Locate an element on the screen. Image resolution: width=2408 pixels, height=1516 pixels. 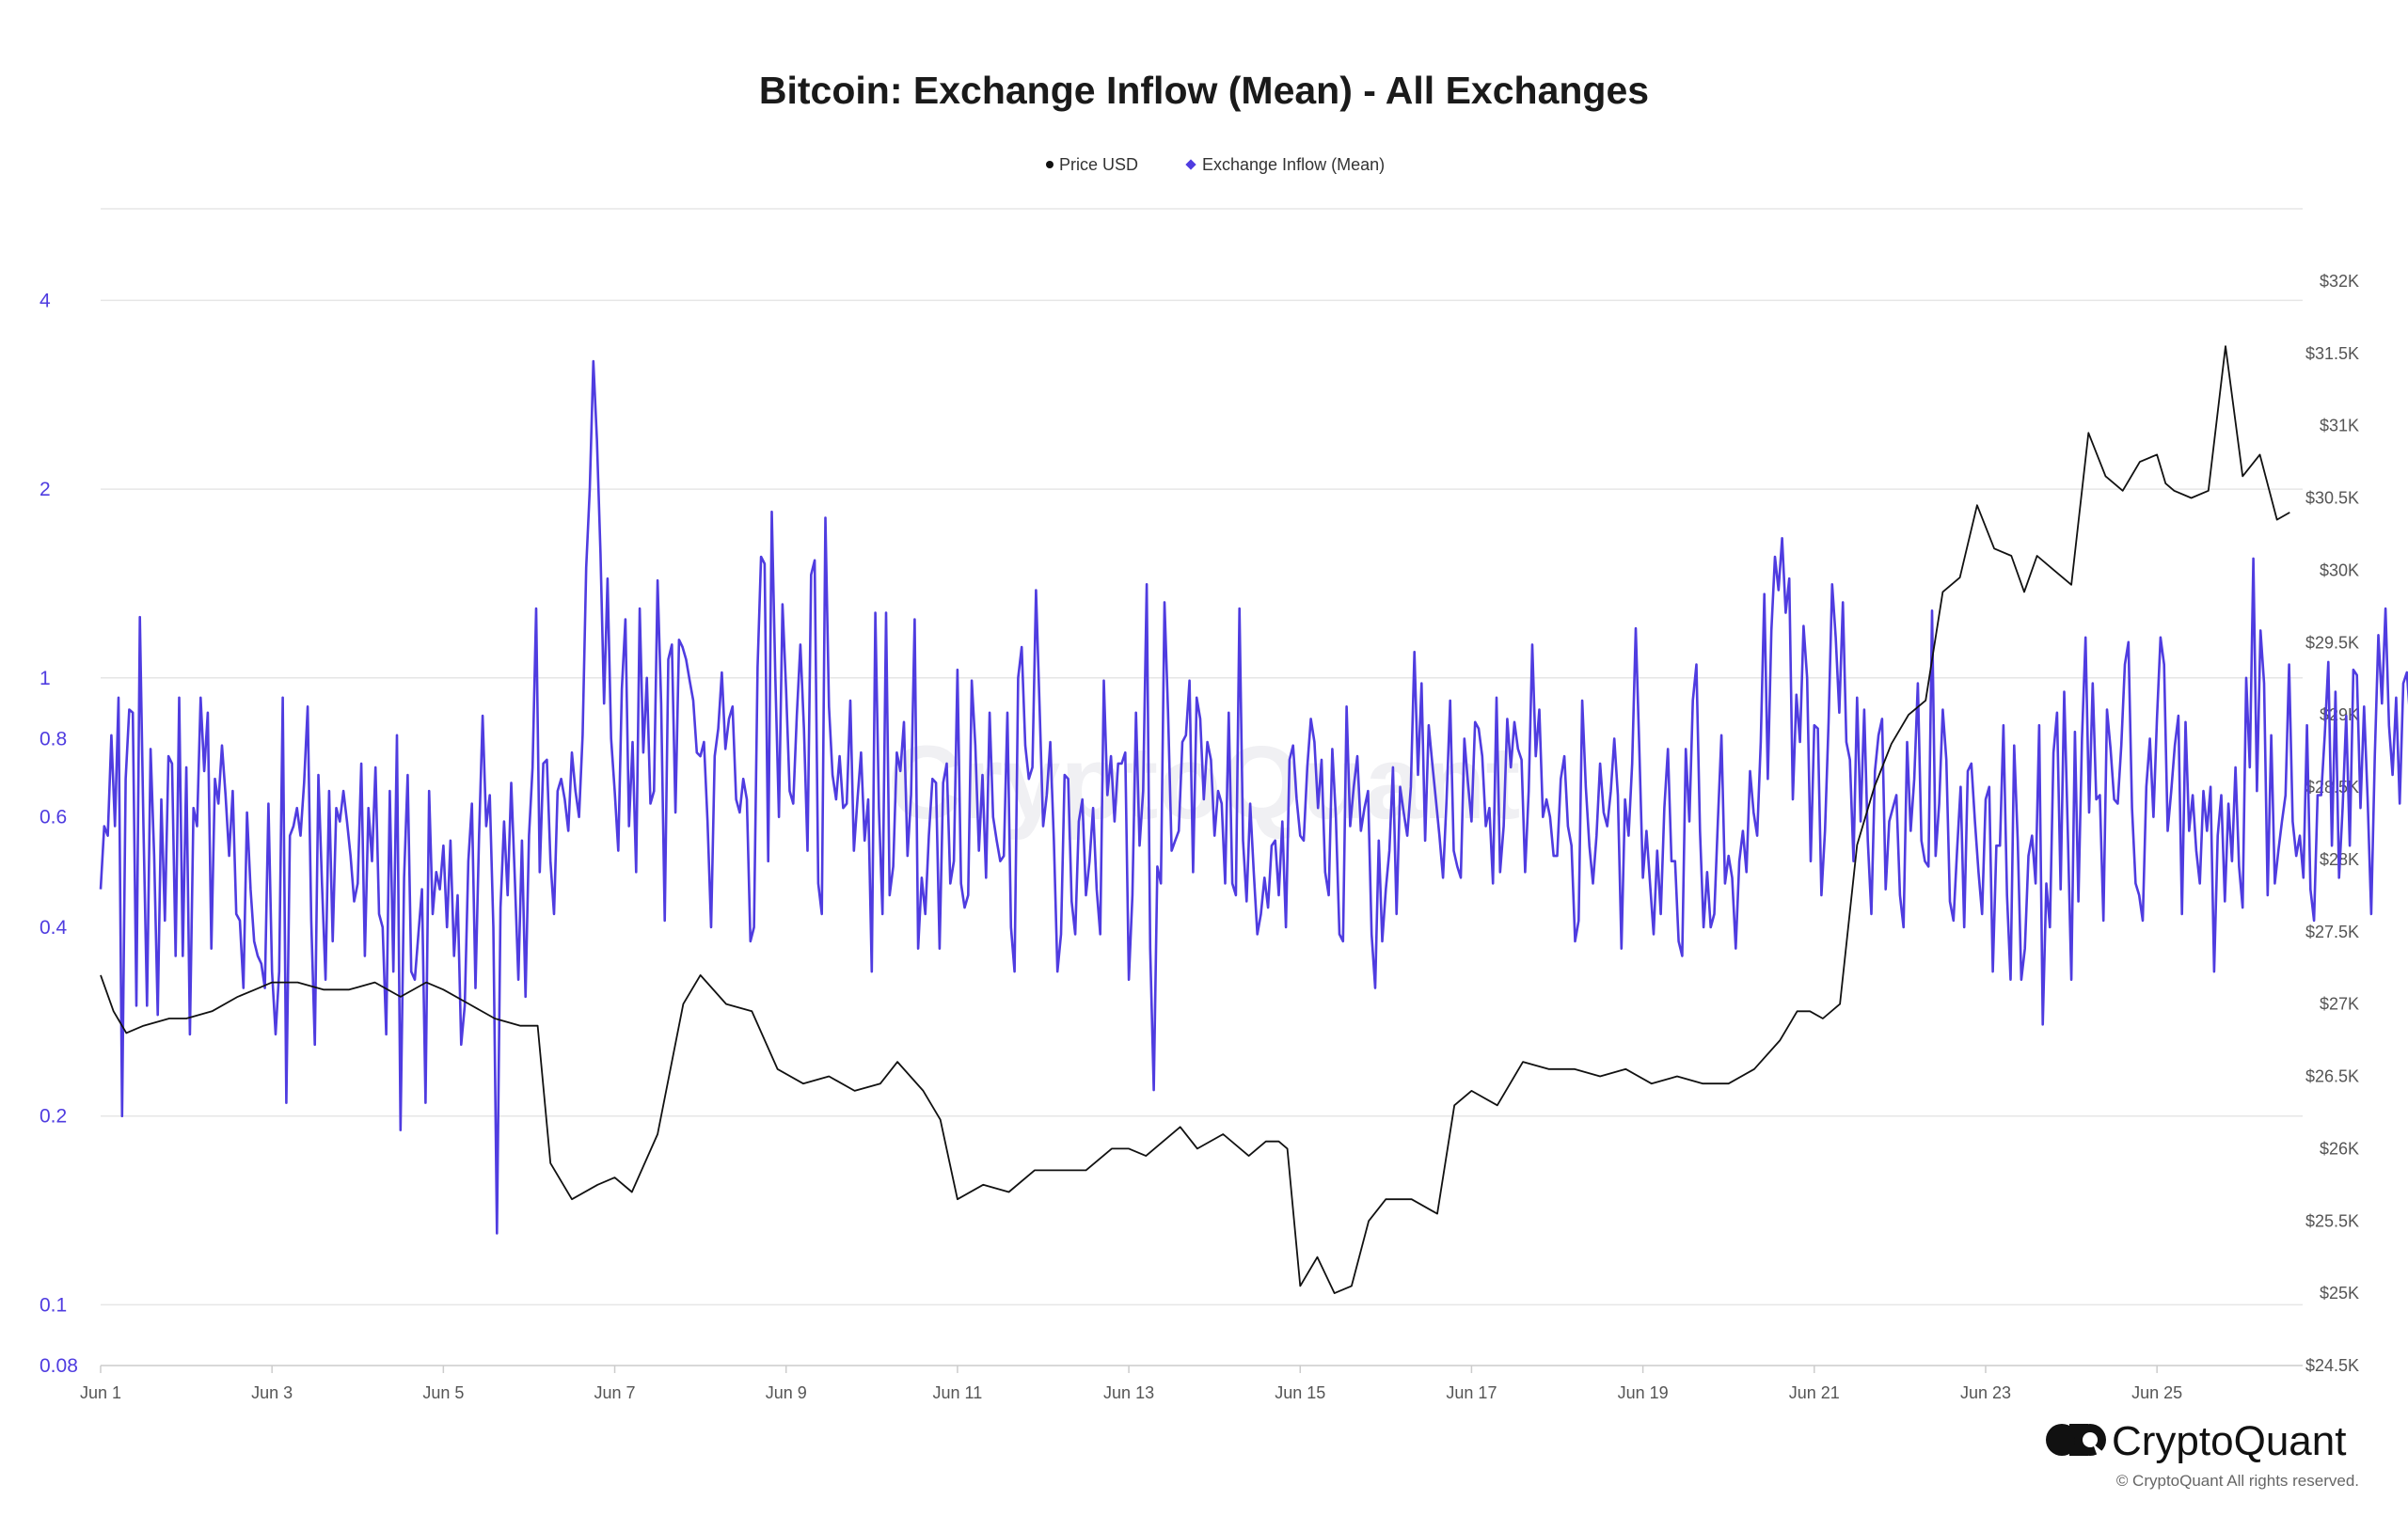
legend-marker-price is located at coordinates (1050, 164).